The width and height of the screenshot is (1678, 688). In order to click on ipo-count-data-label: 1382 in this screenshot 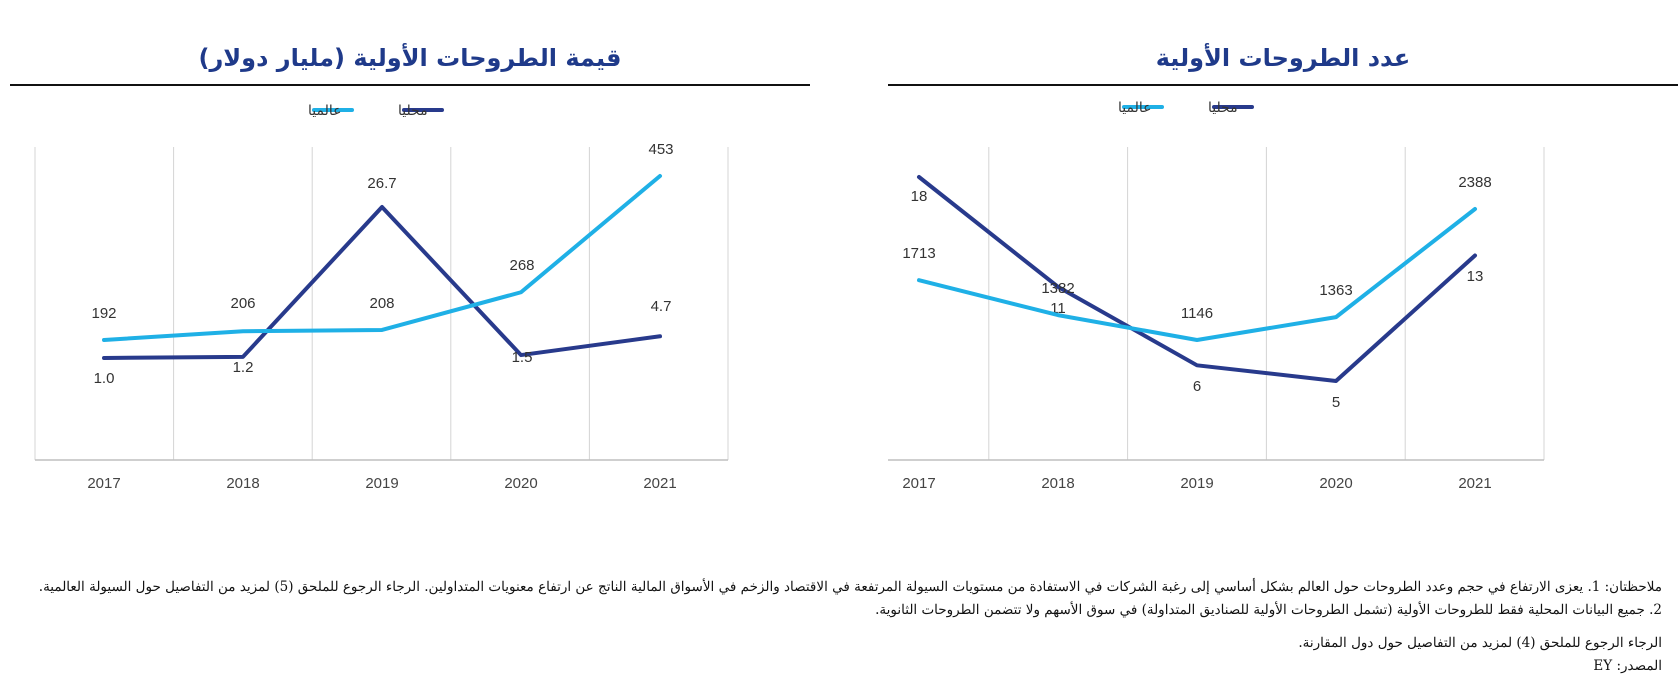, I will do `click(1057, 288)`.